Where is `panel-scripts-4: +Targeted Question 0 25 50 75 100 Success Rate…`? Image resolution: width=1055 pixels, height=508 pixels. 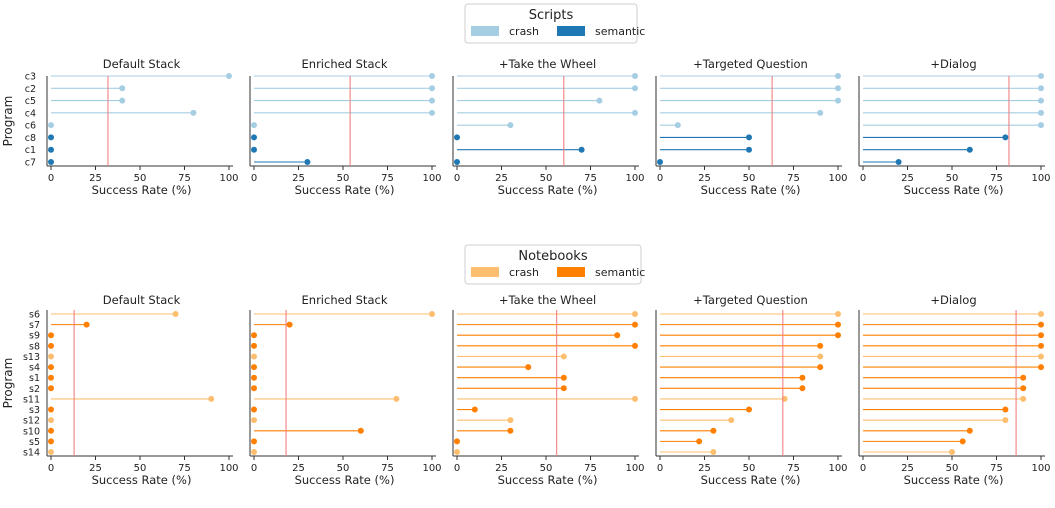 panel-scripts-4: +Targeted Question 0 25 50 75 100 Success Rate… is located at coordinates (751, 127).